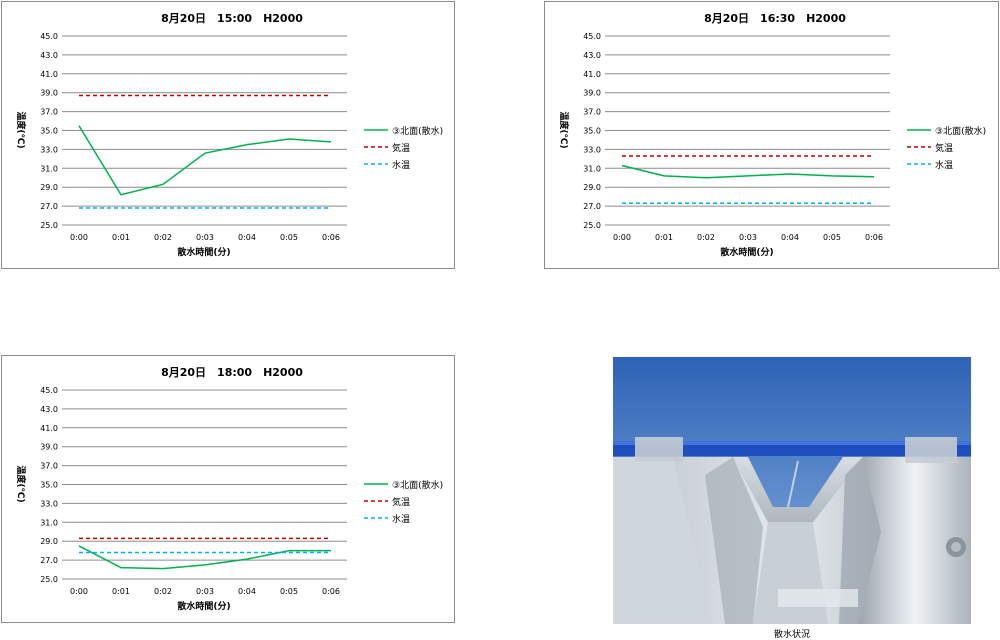 The height and width of the screenshot is (640, 1000). I want to click on chart-title: 8月20日 15:00 H2000, so click(232, 18).